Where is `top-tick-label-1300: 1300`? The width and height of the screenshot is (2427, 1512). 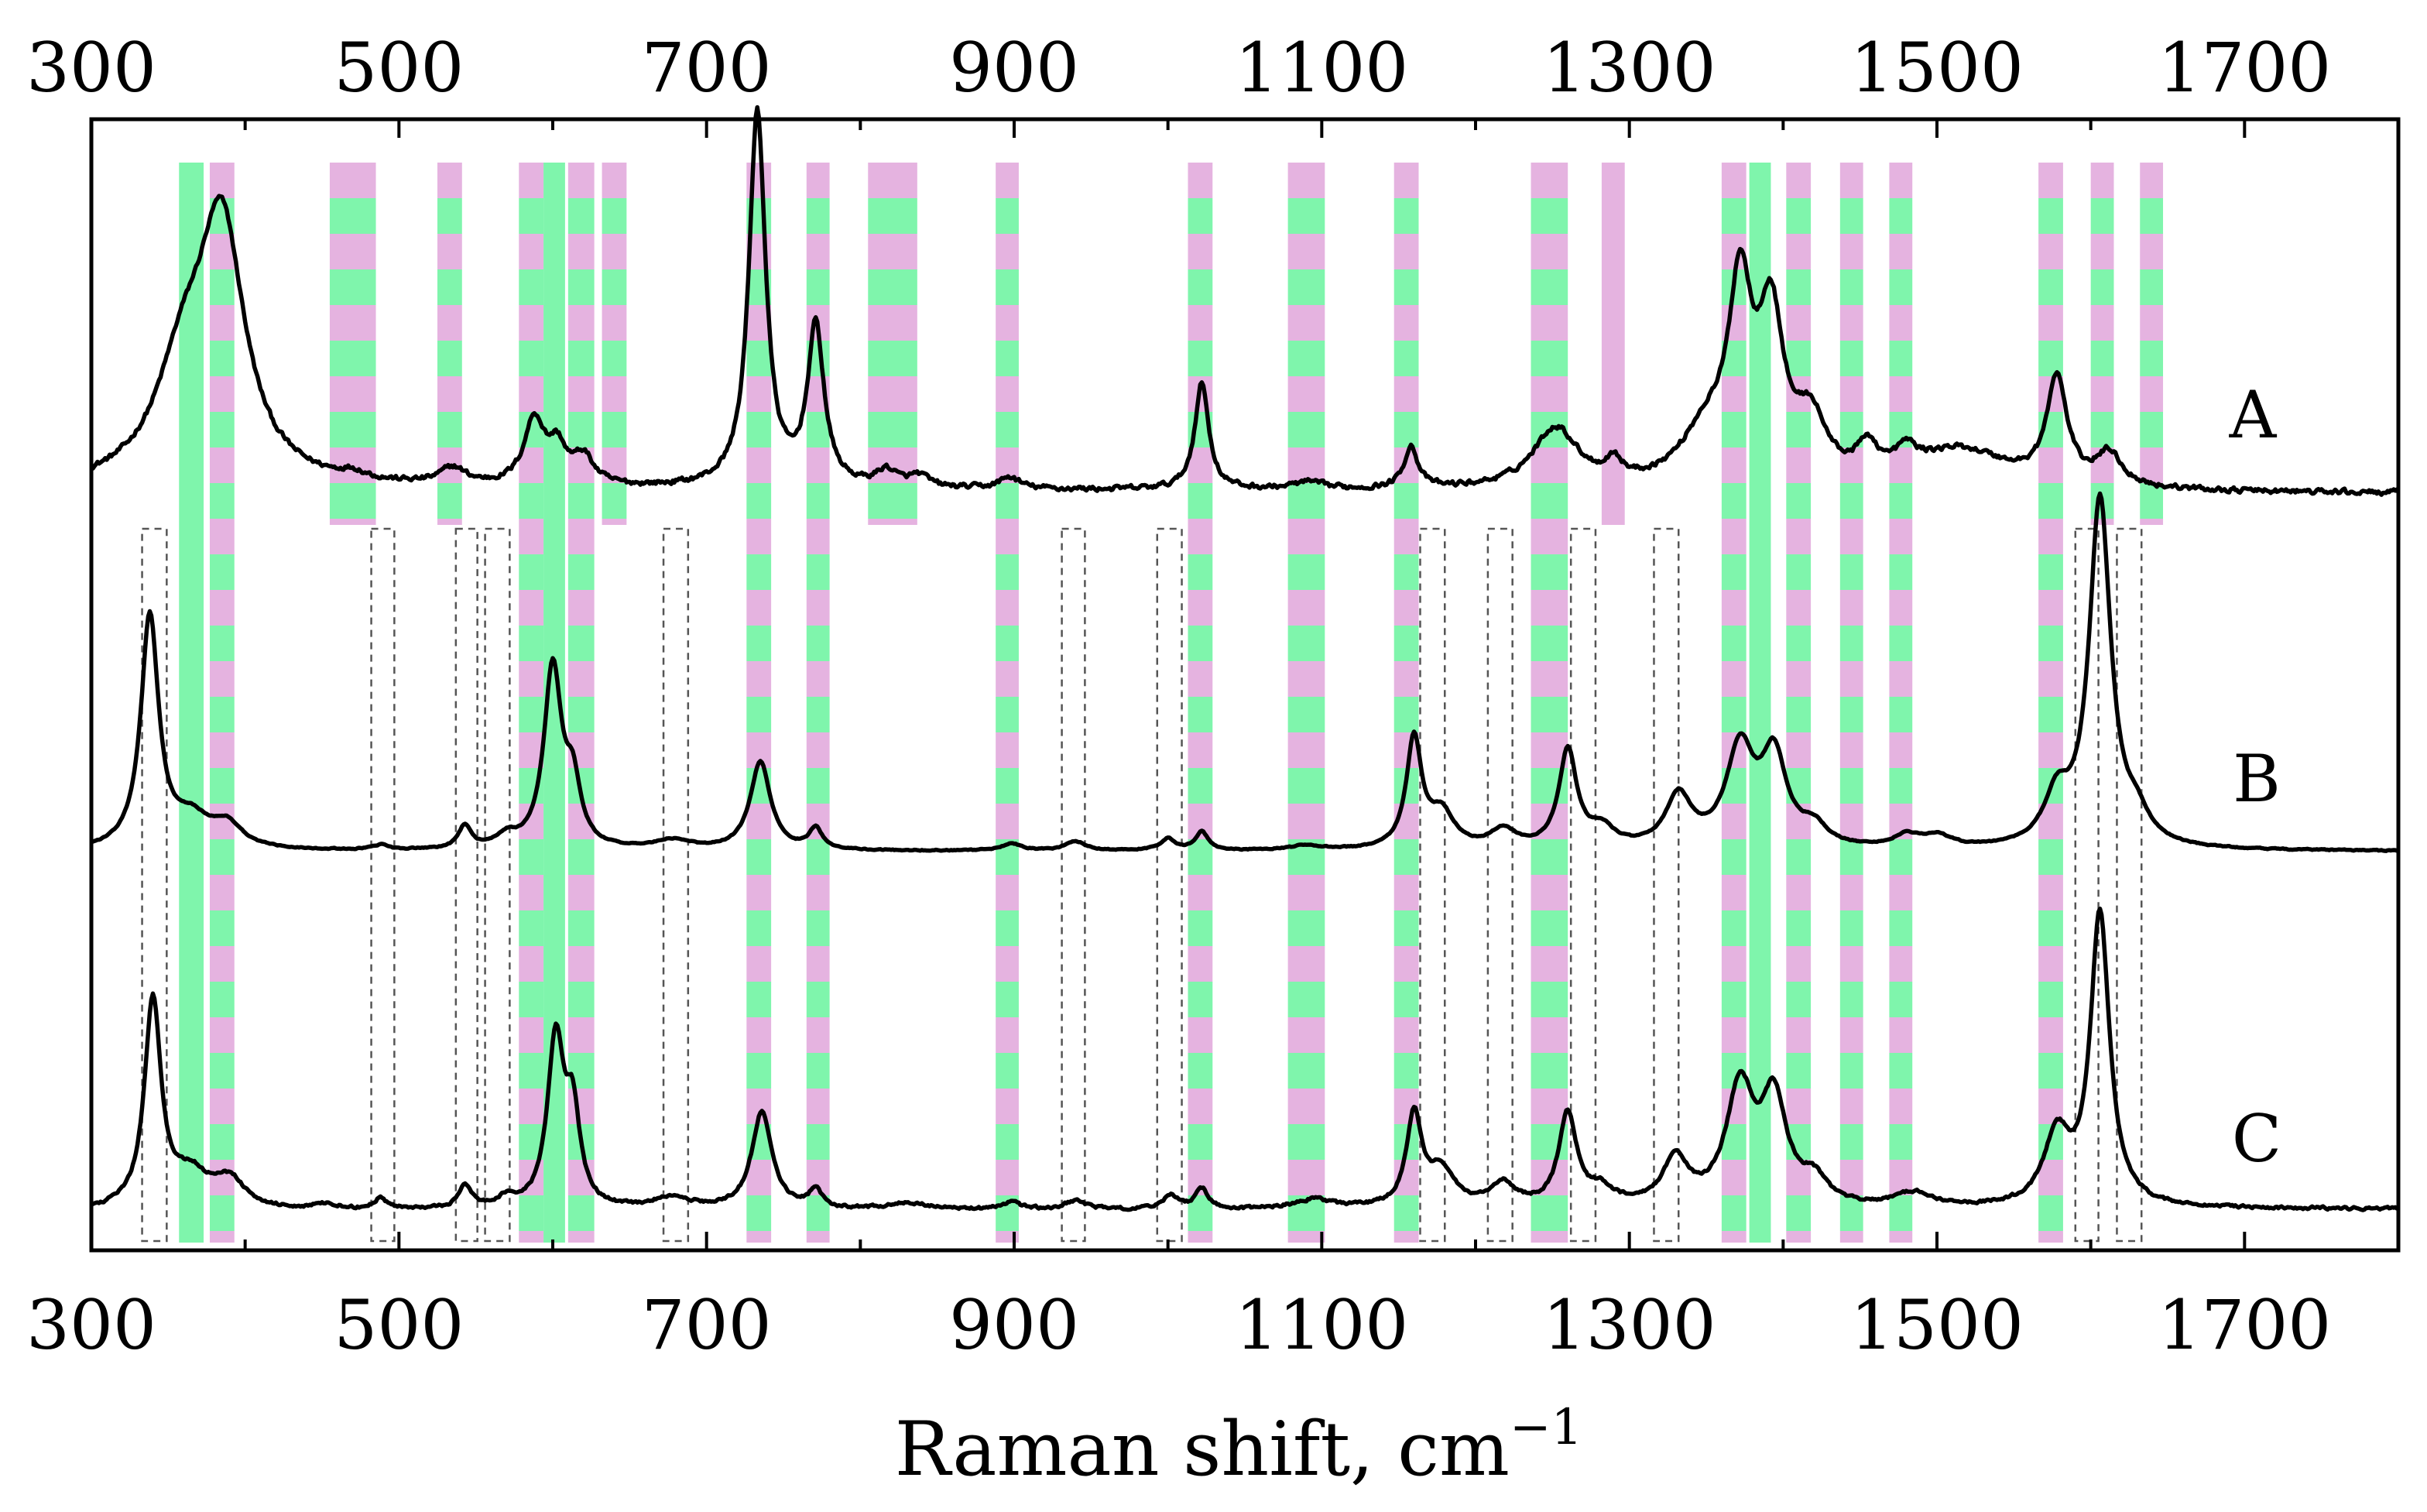
top-tick-label-1300: 1300 is located at coordinates (1629, 68).